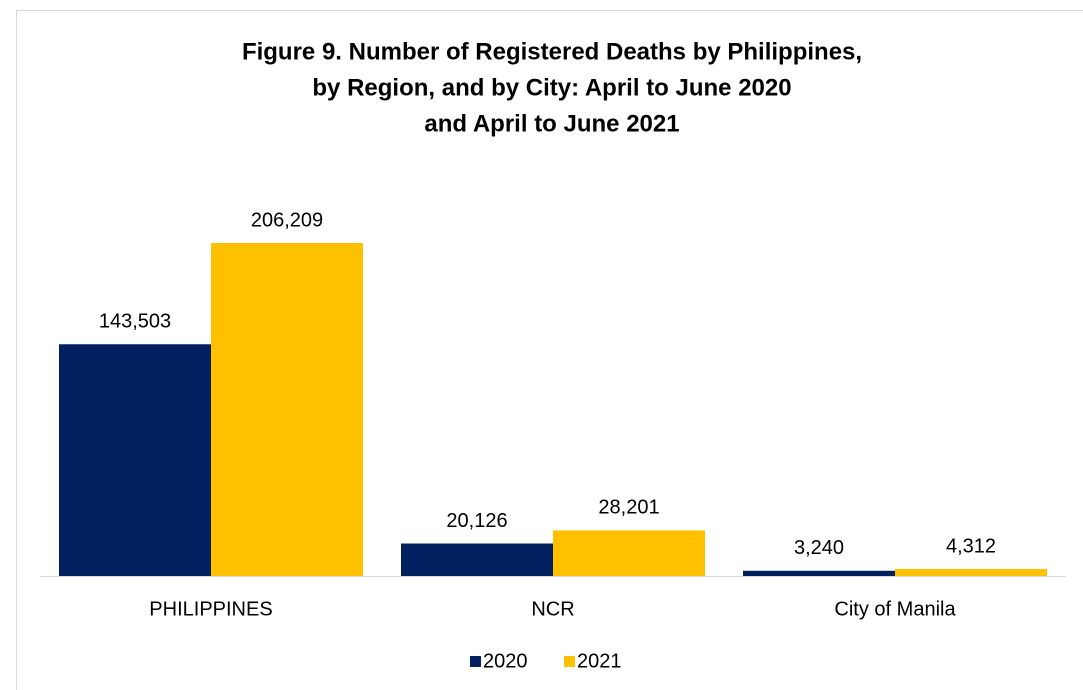 The width and height of the screenshot is (1083, 690). I want to click on data-label: 206,209, so click(287, 220).